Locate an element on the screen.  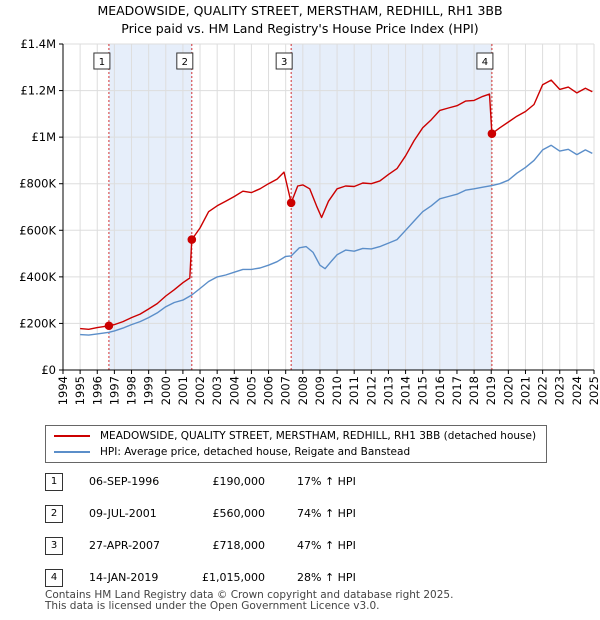
x-tick-label: 1997 is located at coordinates (114, 390).